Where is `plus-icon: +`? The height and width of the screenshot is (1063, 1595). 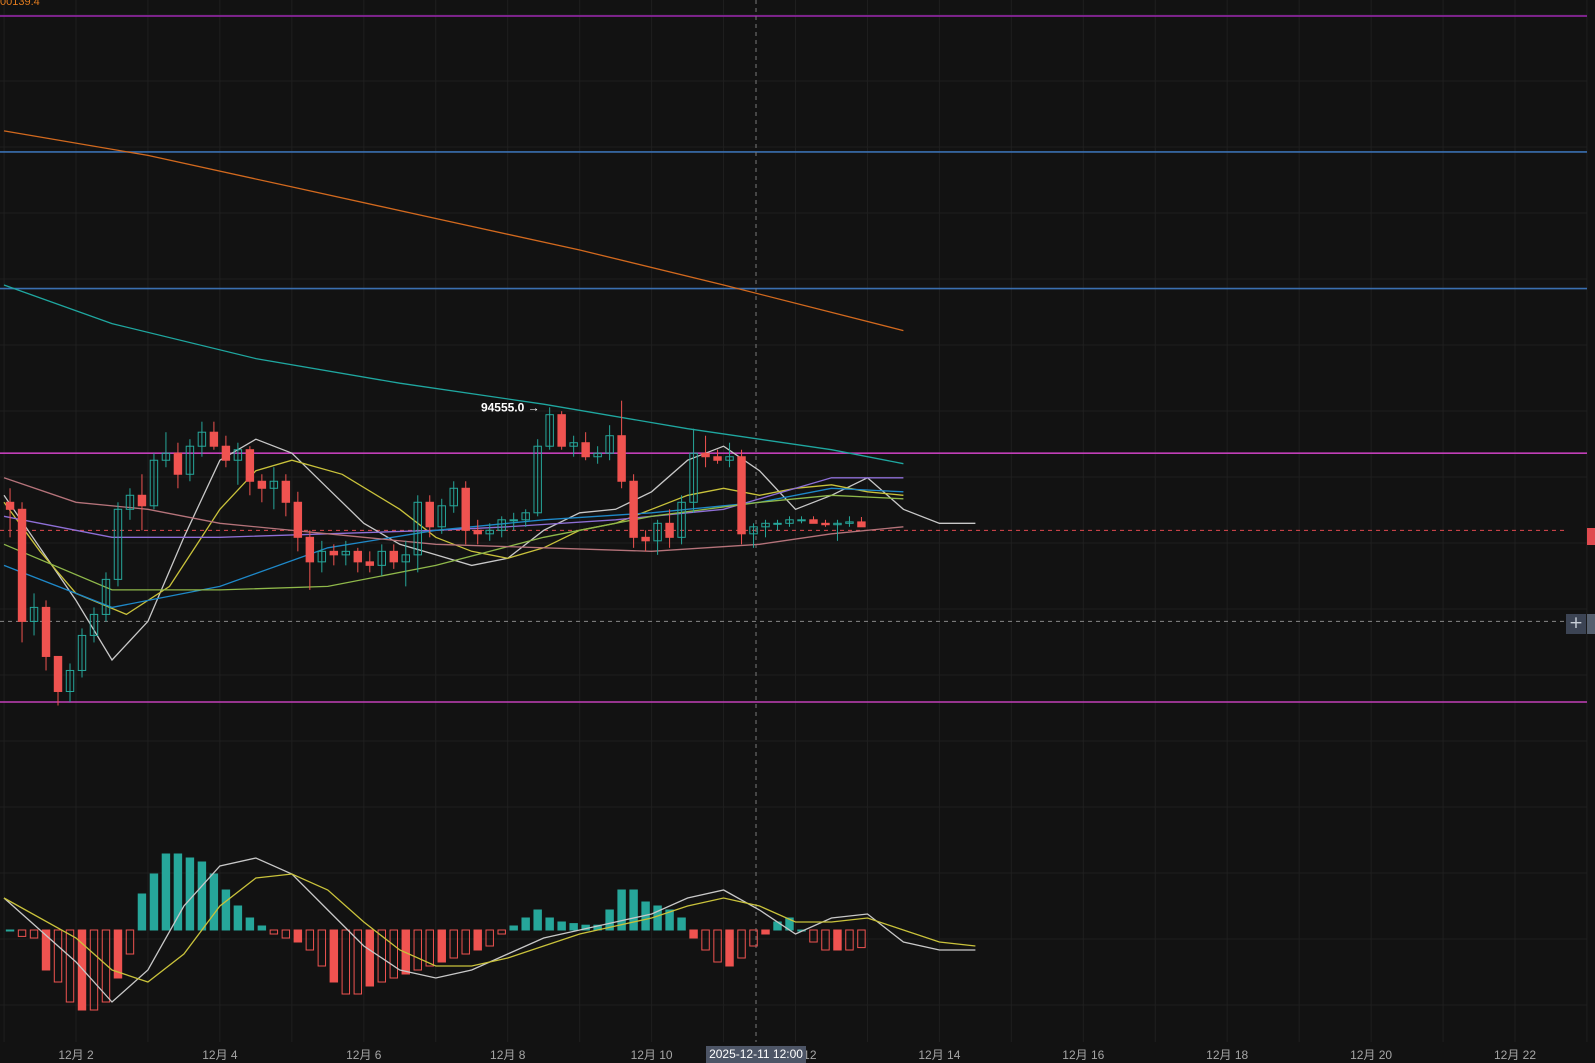
plus-icon: + is located at coordinates (1576, 624).